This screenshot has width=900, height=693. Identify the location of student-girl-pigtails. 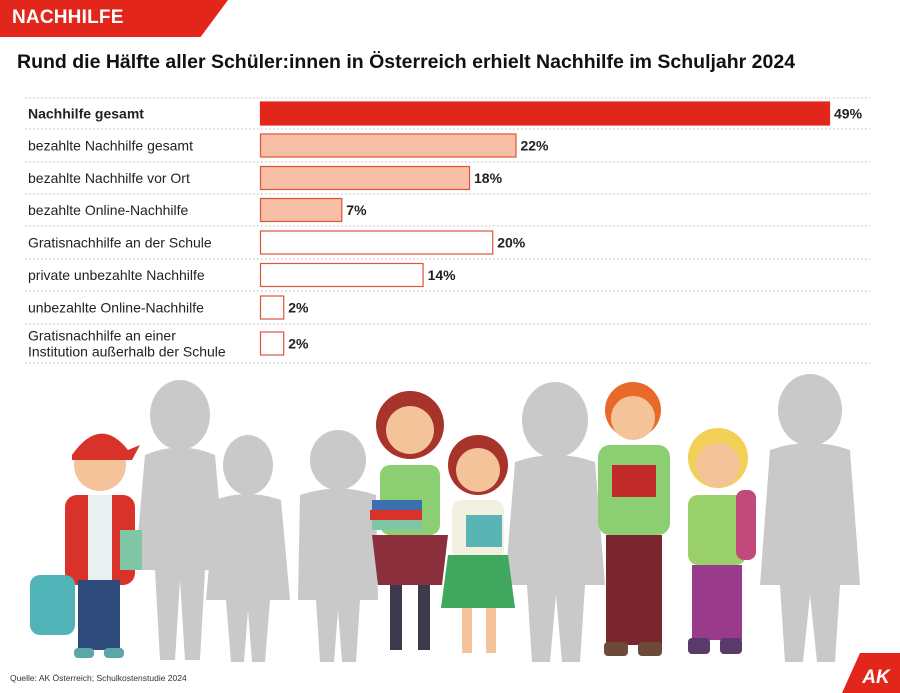
(478, 544).